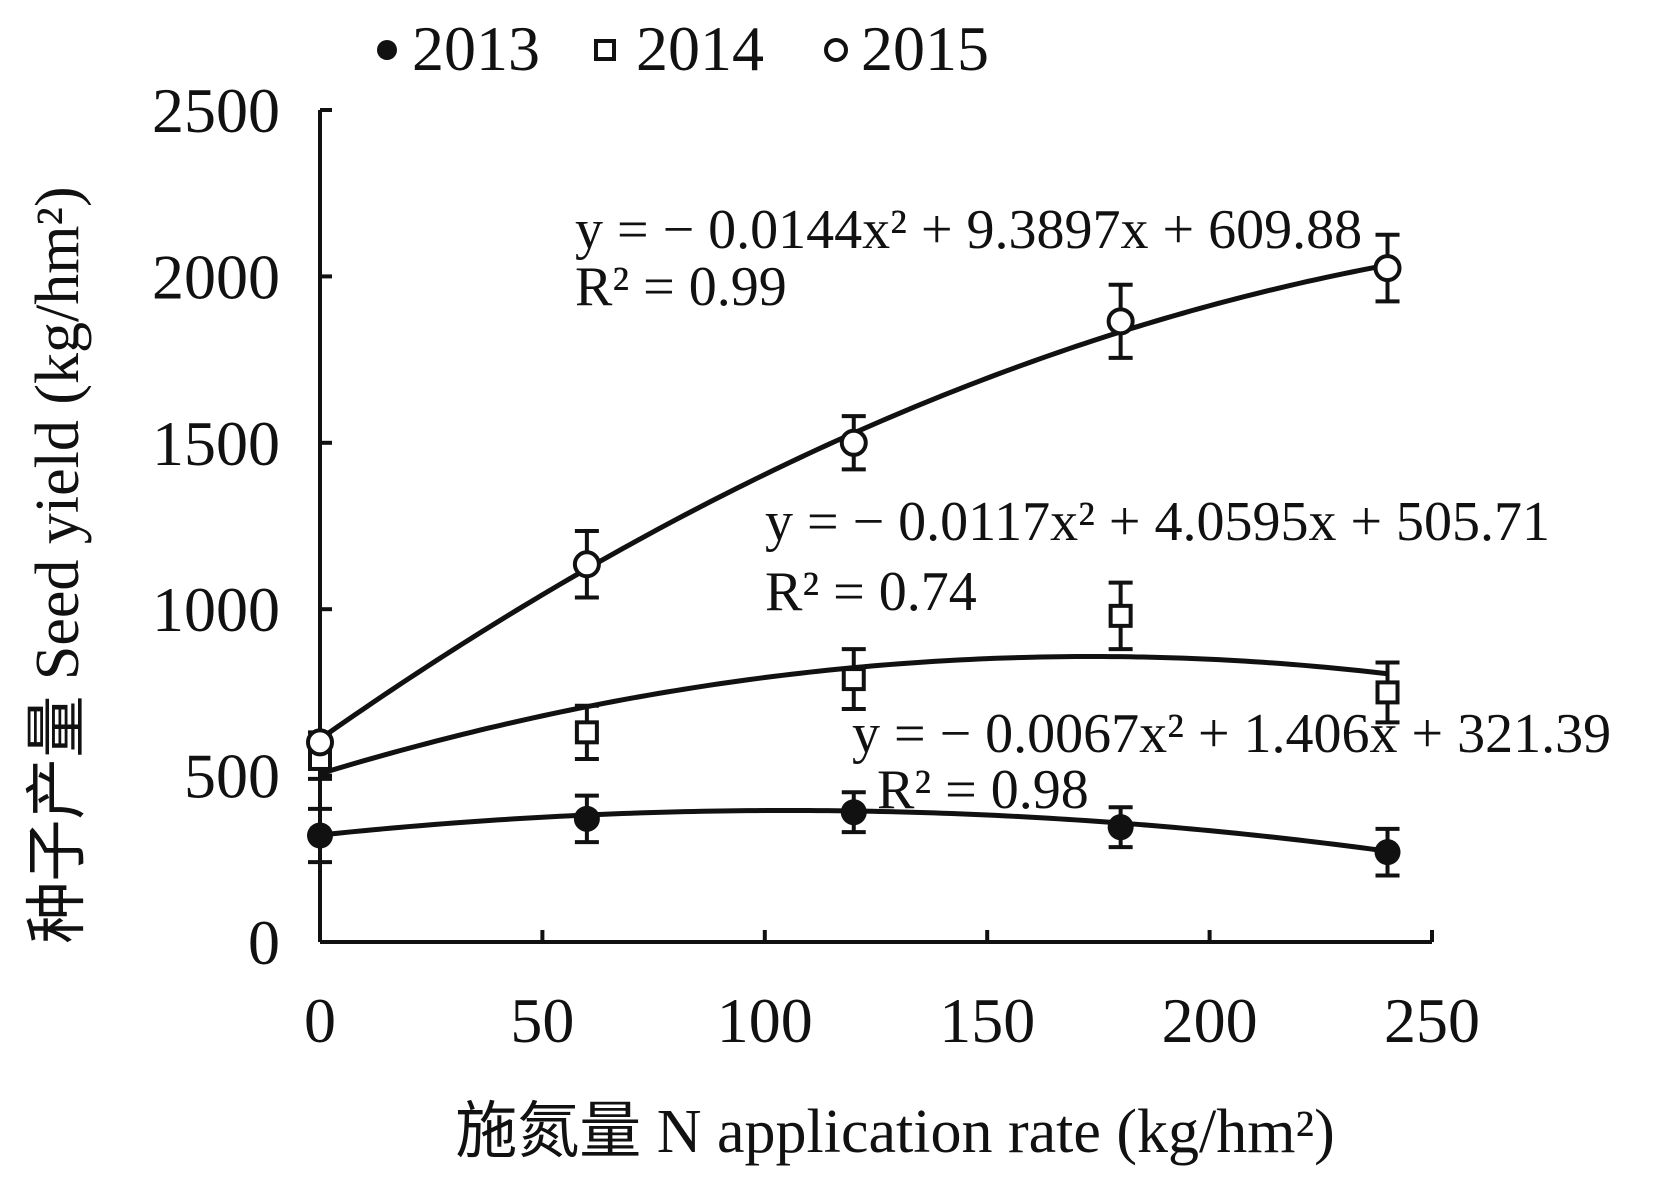 The height and width of the screenshot is (1186, 1654). What do you see at coordinates (605, 50) in the screenshot?
I see `legend-marker-2014` at bounding box center [605, 50].